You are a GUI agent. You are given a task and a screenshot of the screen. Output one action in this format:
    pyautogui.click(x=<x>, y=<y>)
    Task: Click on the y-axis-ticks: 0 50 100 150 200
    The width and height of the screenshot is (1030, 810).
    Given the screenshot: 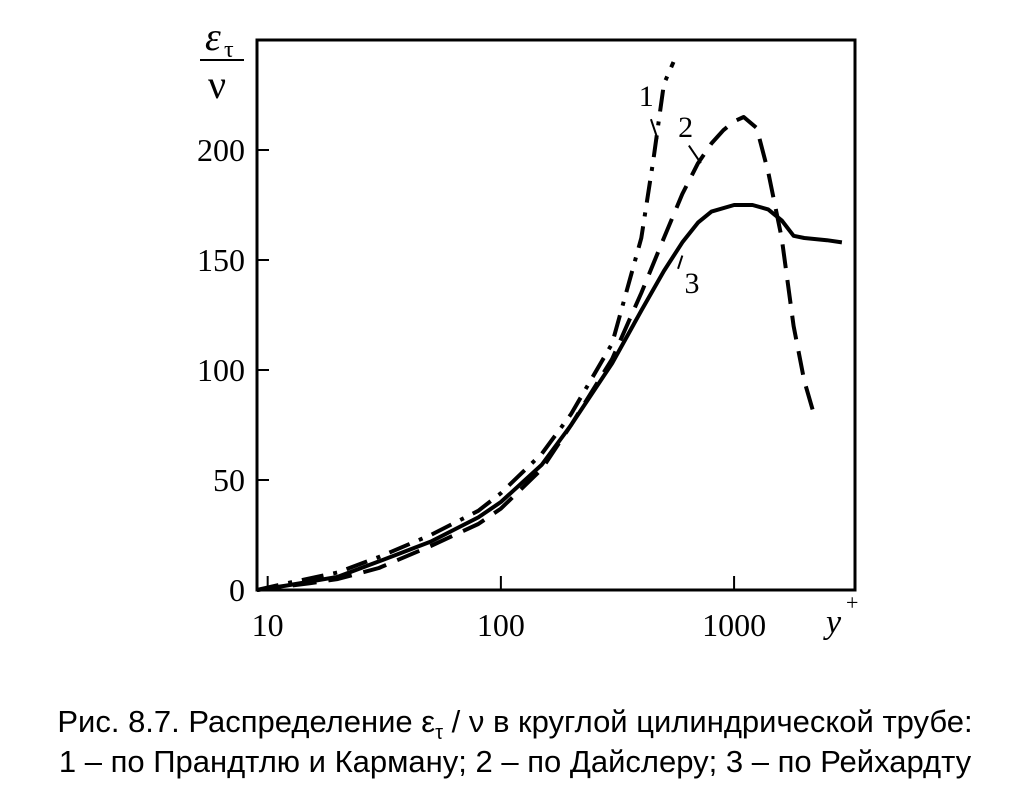 What is the action you would take?
    pyautogui.click(x=233, y=370)
    